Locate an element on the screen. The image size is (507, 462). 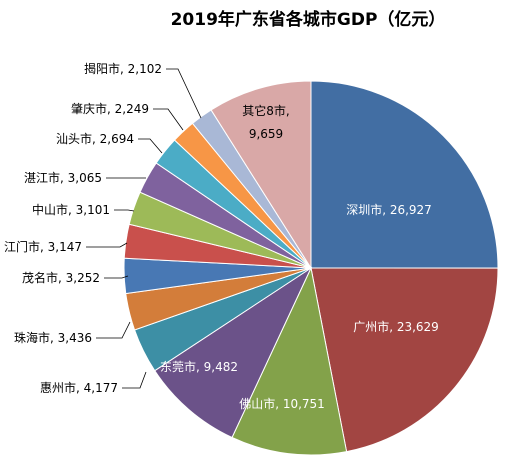
chart-title: 2019年广东省各城市GDP（亿元） is located at coordinates (308, 19).